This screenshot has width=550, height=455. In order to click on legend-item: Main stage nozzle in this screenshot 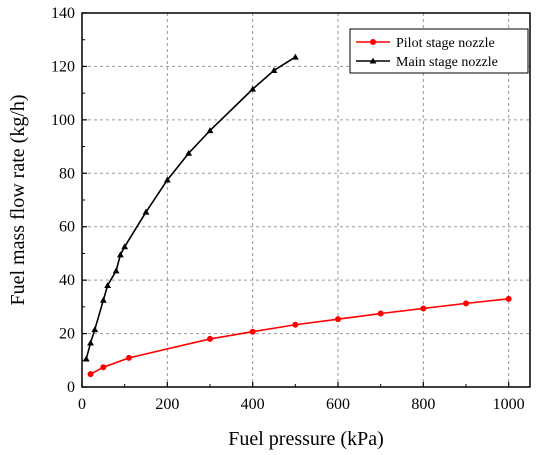, I will do `click(427, 62)`.